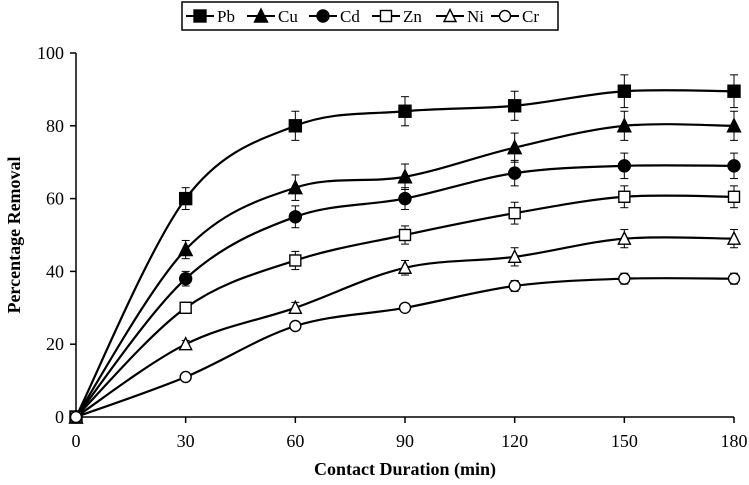 The image size is (749, 485). What do you see at coordinates (334, 16) in the screenshot?
I see `legend-item-cd: Cd` at bounding box center [334, 16].